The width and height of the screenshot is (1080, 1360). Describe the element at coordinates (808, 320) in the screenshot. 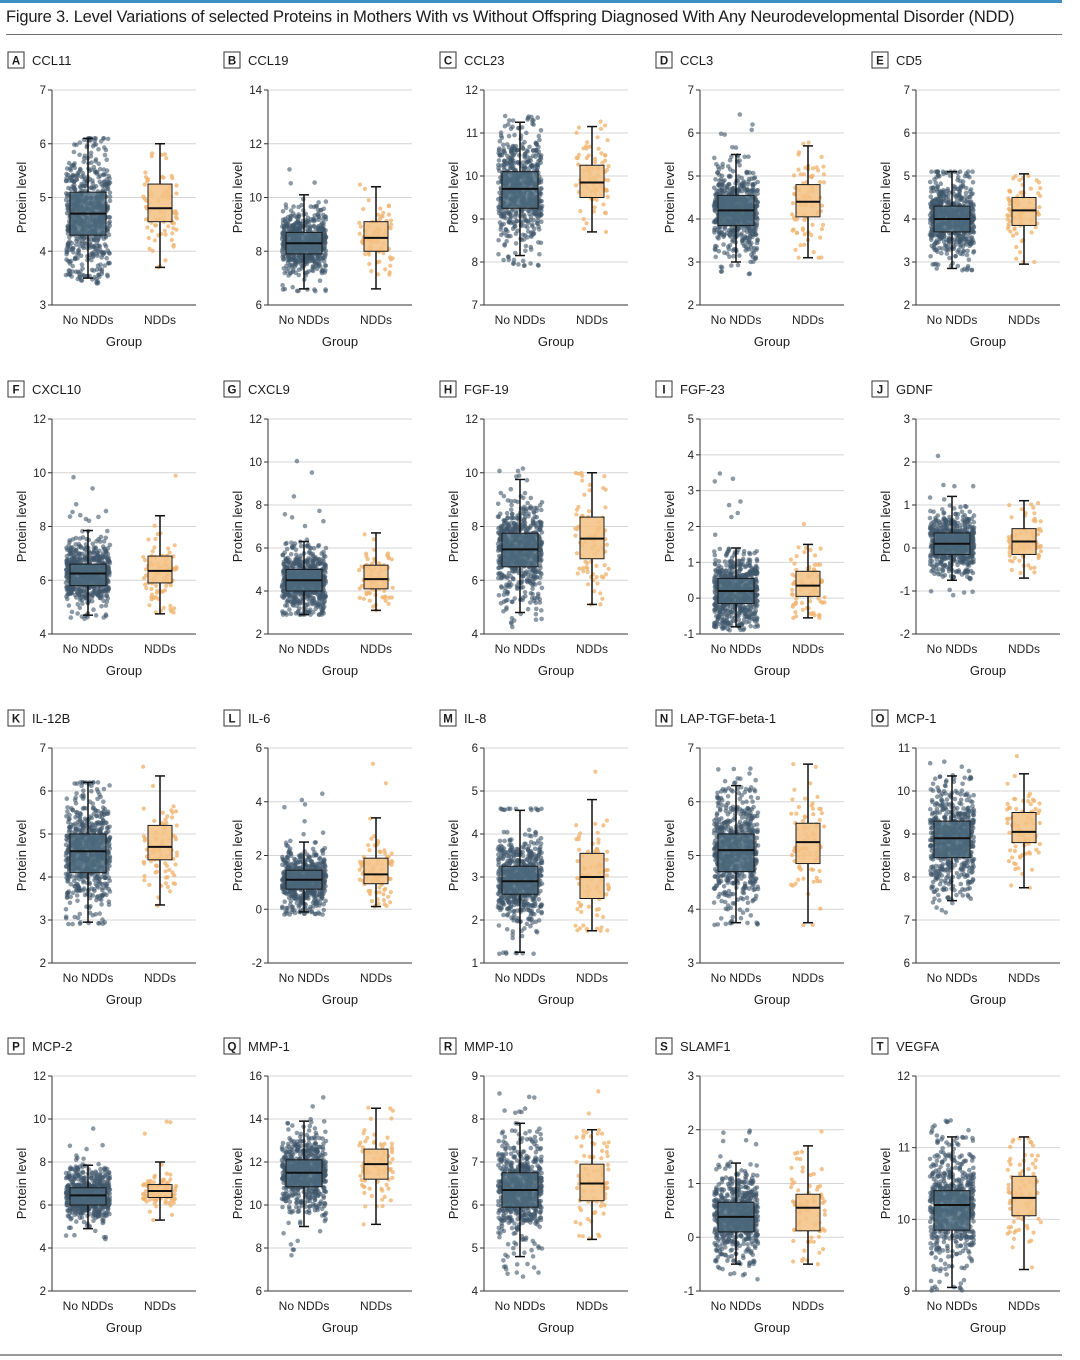

I see `category-label-ndds: NDDs` at that location.